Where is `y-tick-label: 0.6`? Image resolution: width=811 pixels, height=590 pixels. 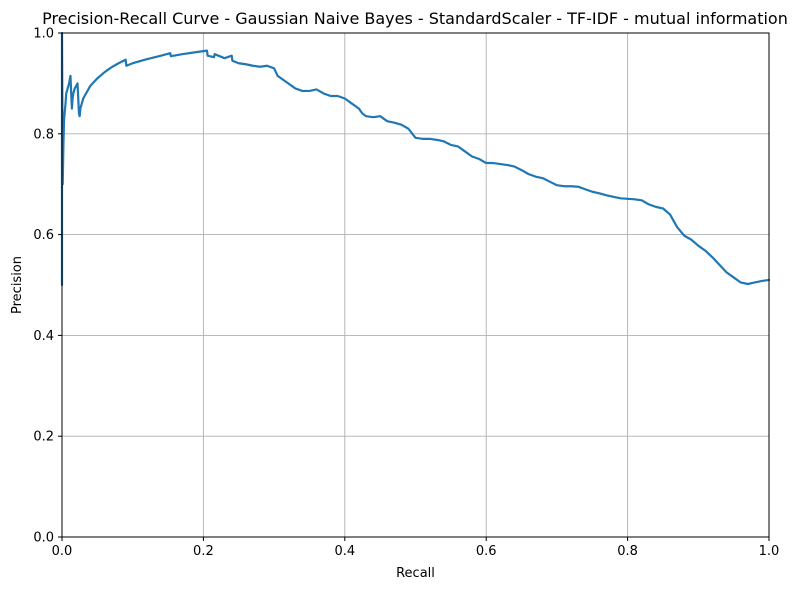 y-tick-label: 0.6 is located at coordinates (43, 235).